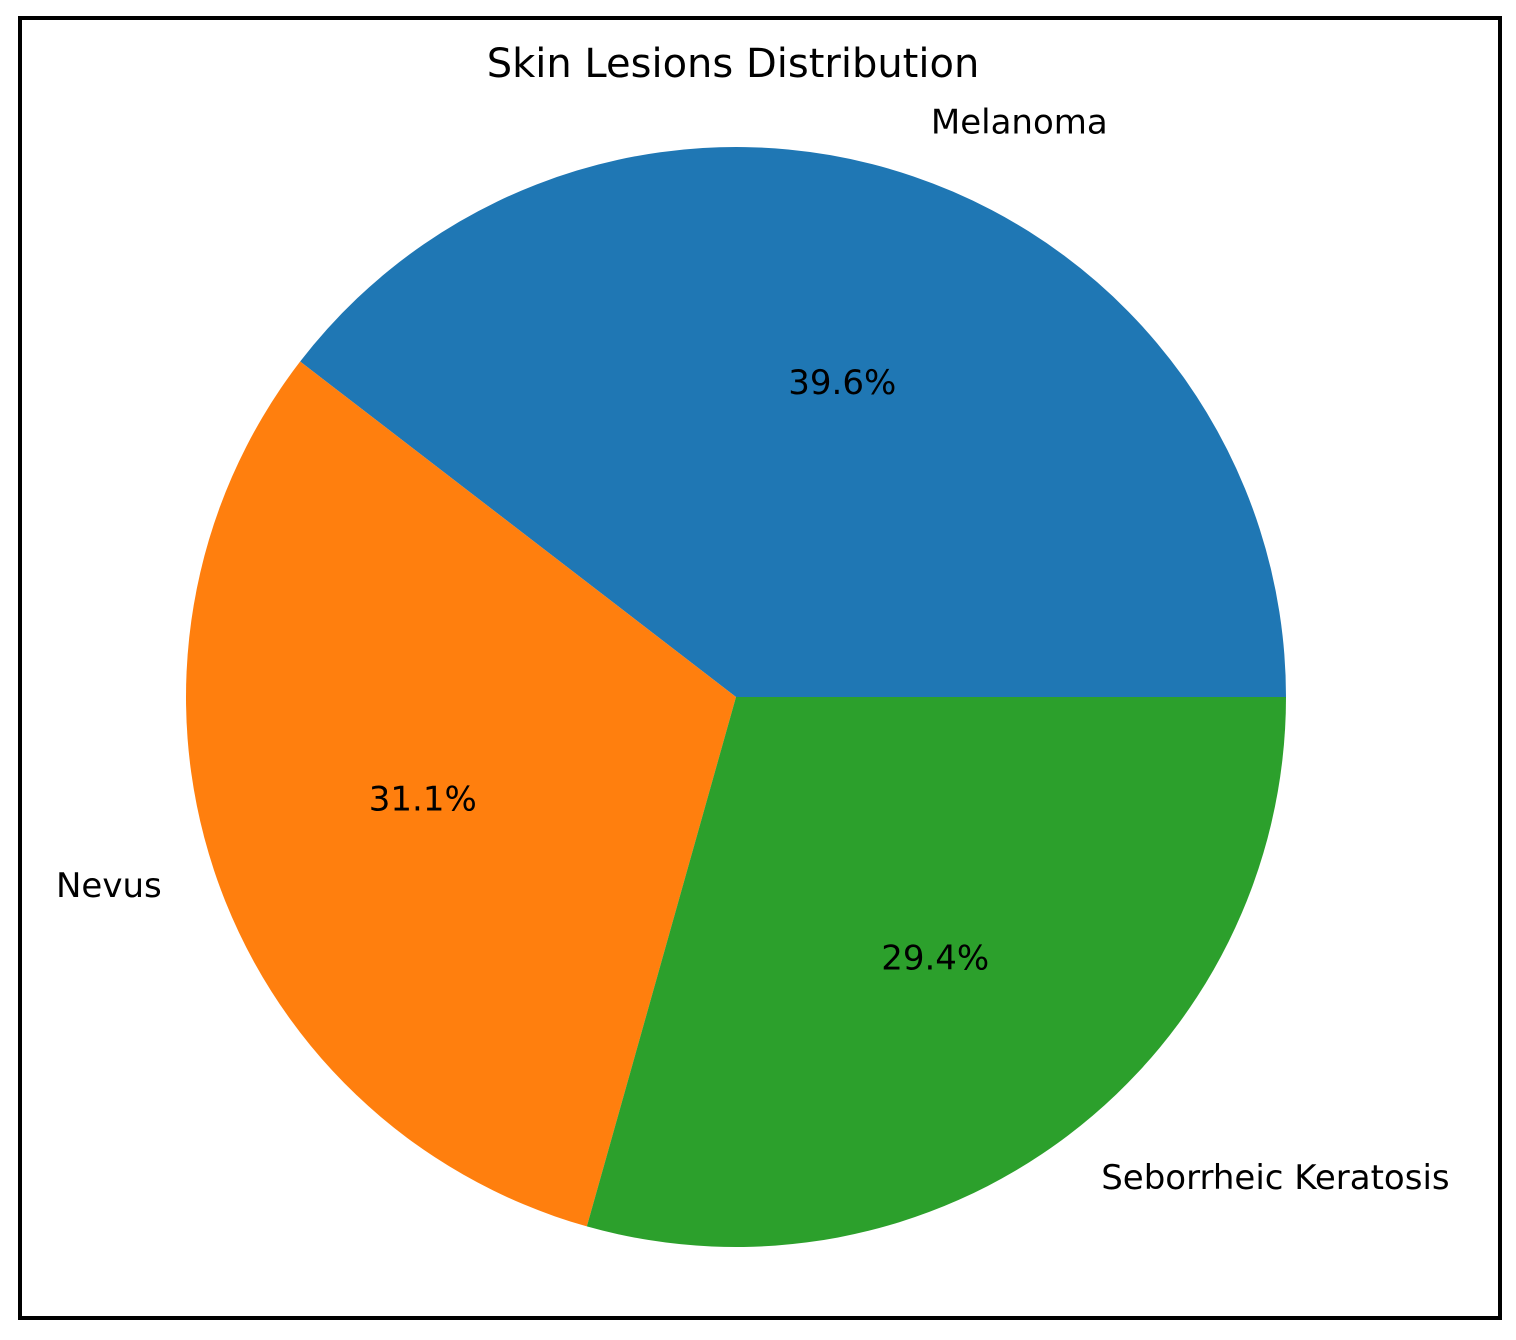  What do you see at coordinates (842, 383) in the screenshot?
I see `value-label: 39.6%` at bounding box center [842, 383].